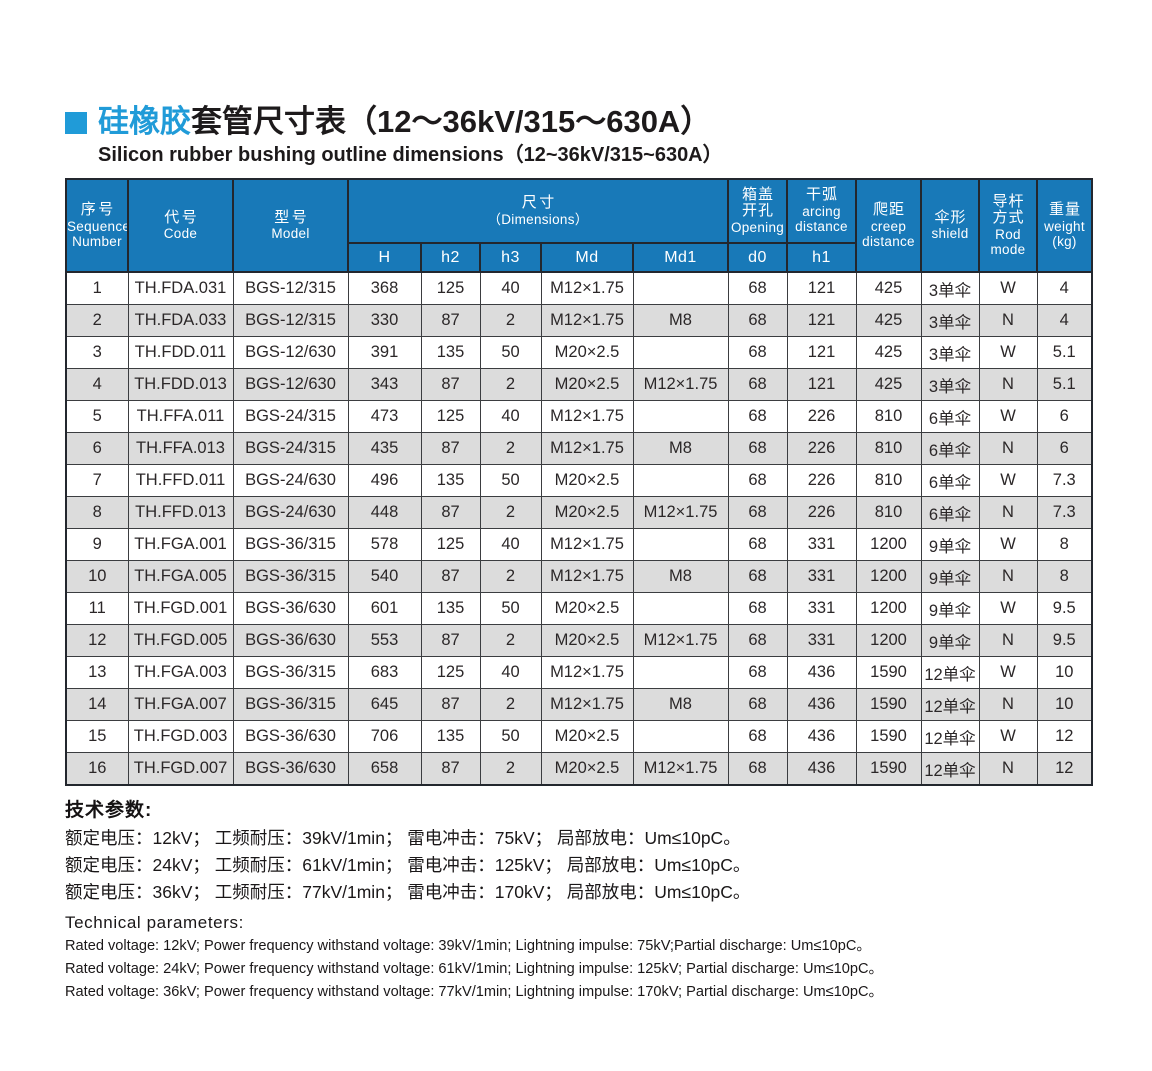 The image size is (1152, 1071). I want to click on cell-code: TH.FGA.005, so click(180, 576).